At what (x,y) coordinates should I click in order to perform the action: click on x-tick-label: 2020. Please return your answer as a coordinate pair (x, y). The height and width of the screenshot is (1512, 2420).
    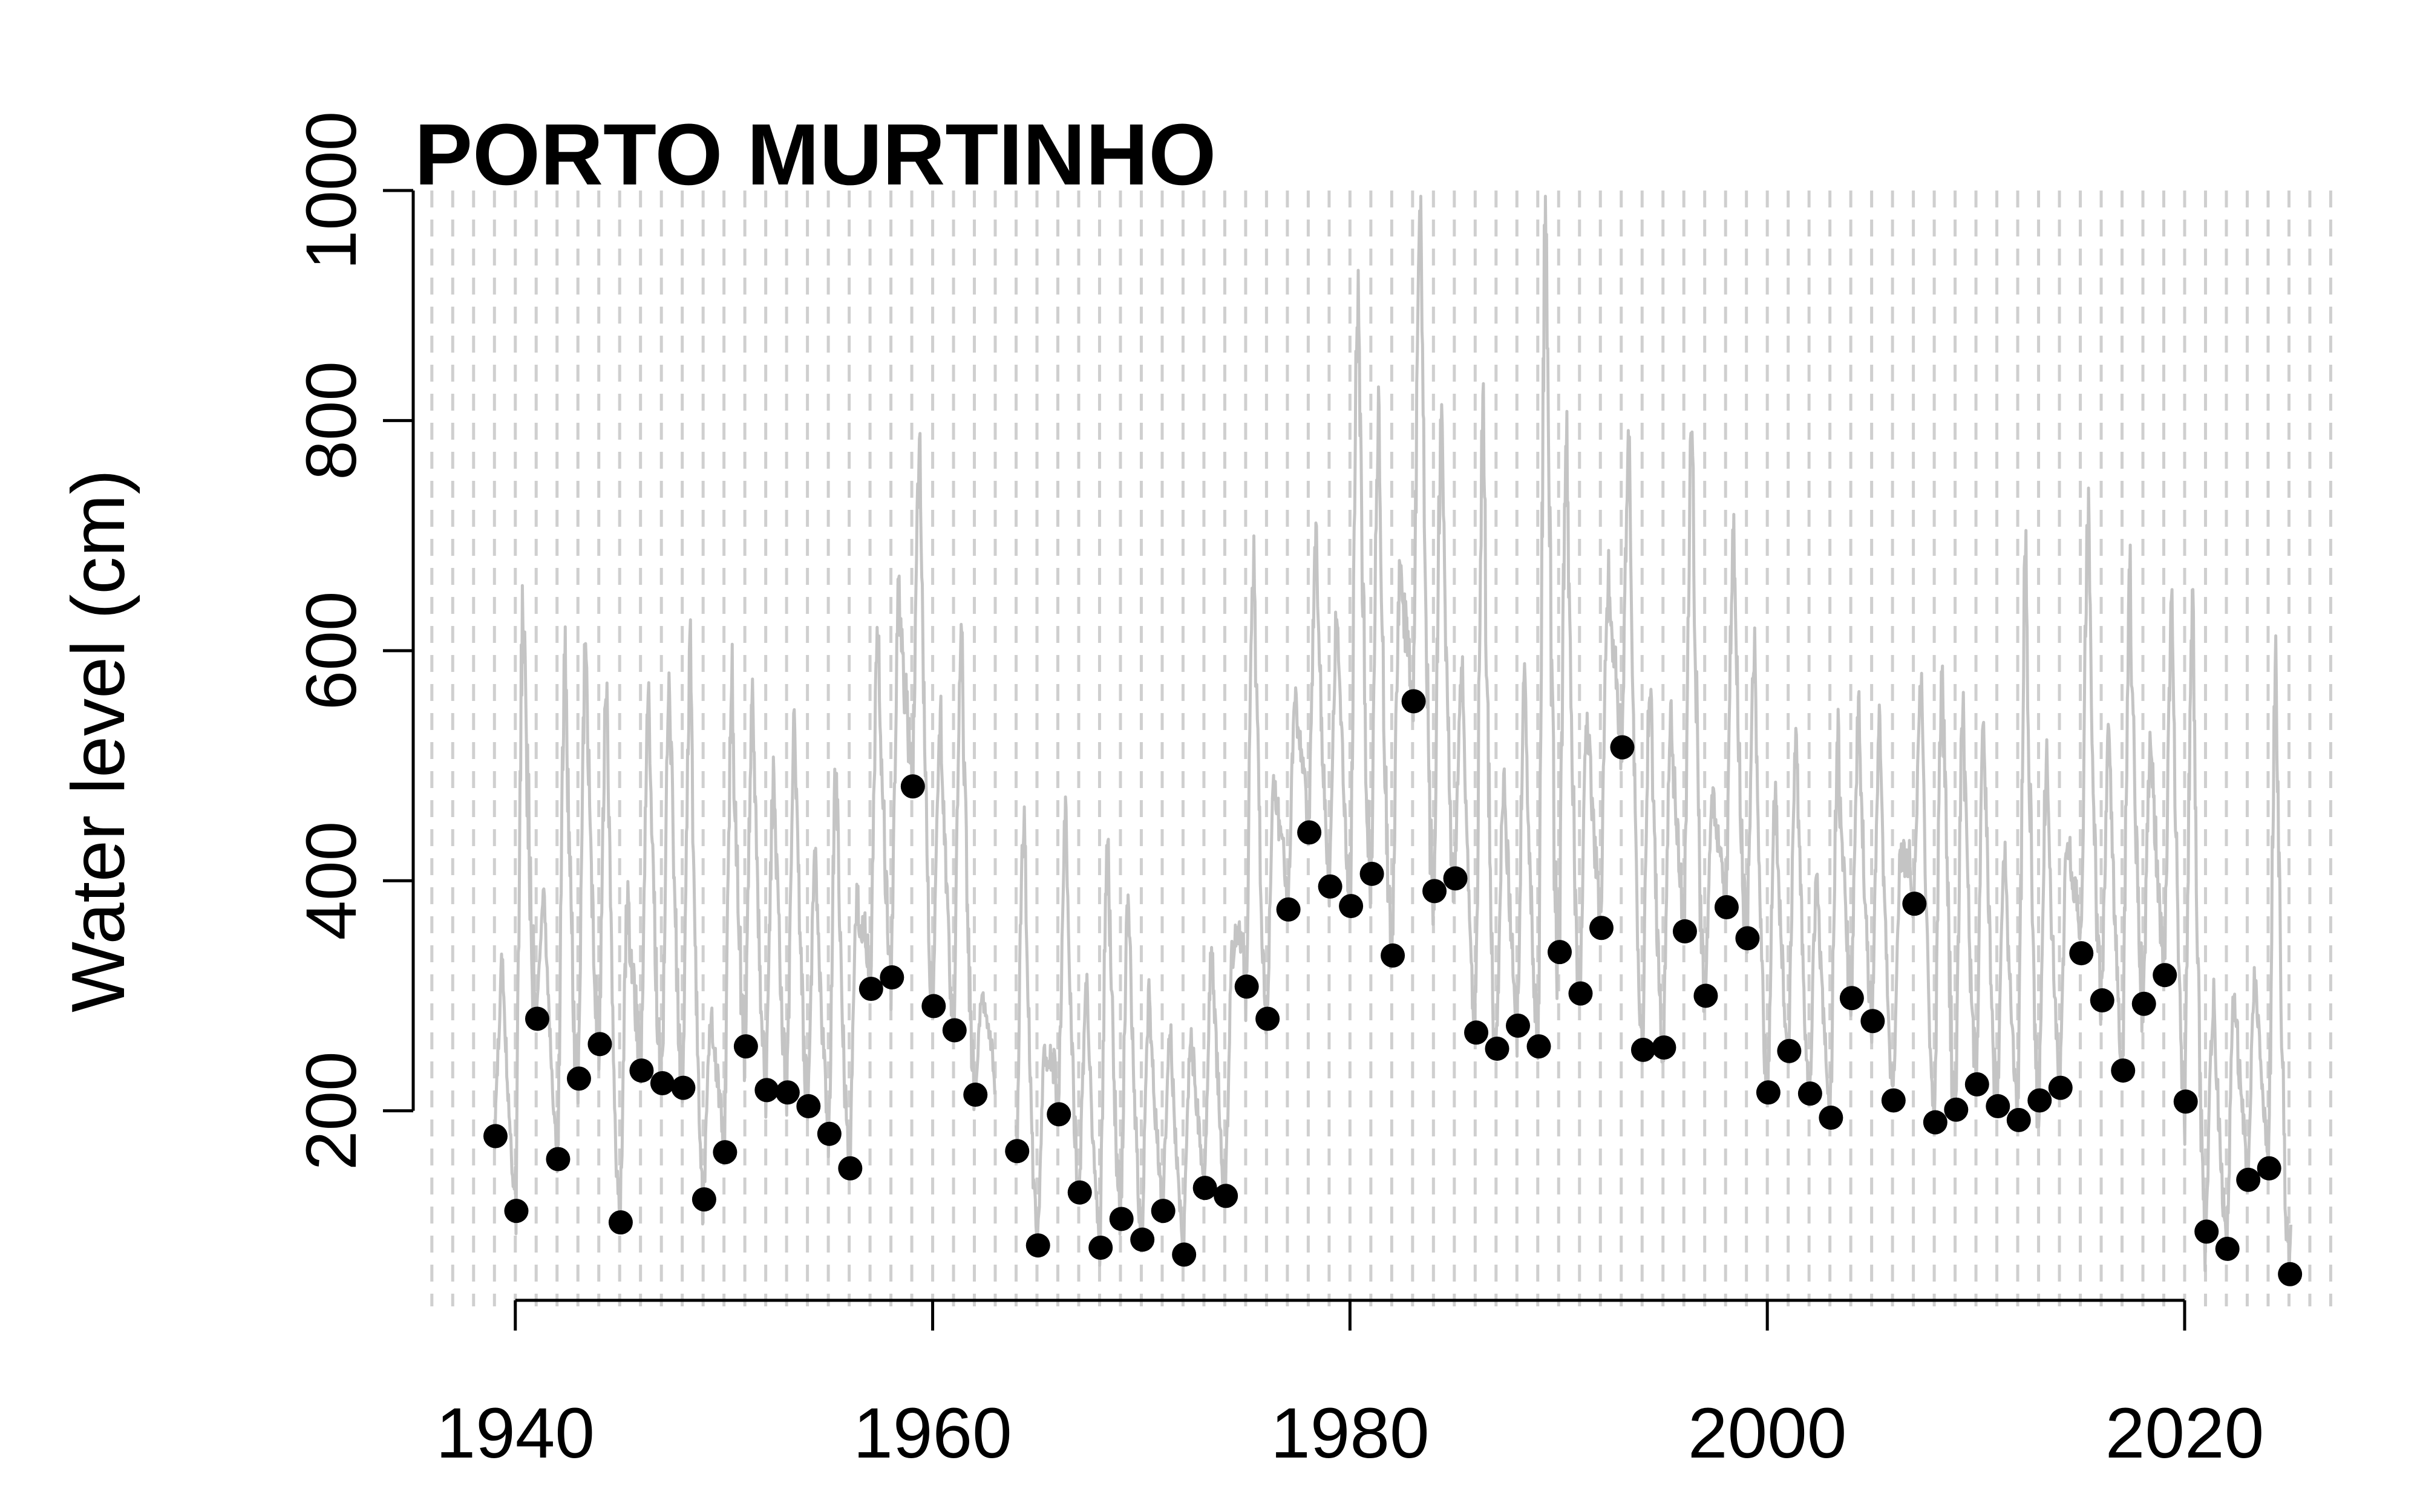
    Looking at the image, I should click on (2185, 1433).